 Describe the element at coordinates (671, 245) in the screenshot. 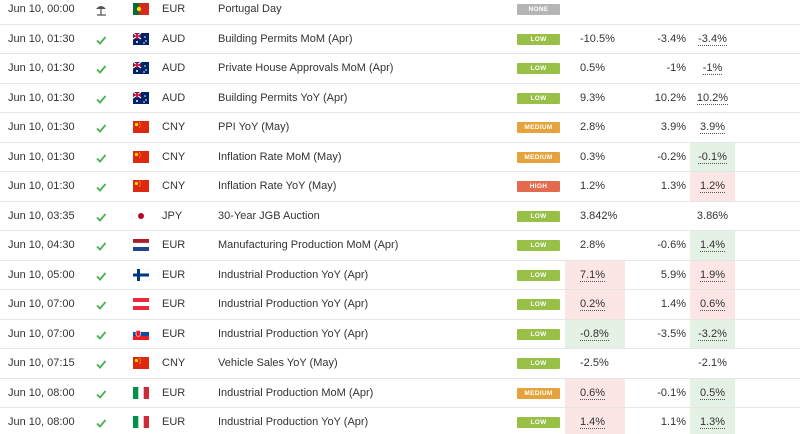

I see `previous-value: -0.6%` at that location.